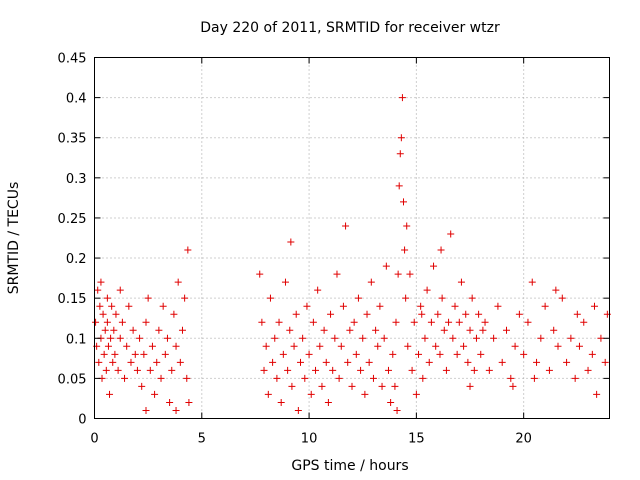 This screenshot has height=480, width=640. What do you see at coordinates (72, 240) in the screenshot?
I see `y-tick-labels: 0 0.05 0.1 0.15 0.2 0.25 0.3 0.35 0.4 0.45` at bounding box center [72, 240].